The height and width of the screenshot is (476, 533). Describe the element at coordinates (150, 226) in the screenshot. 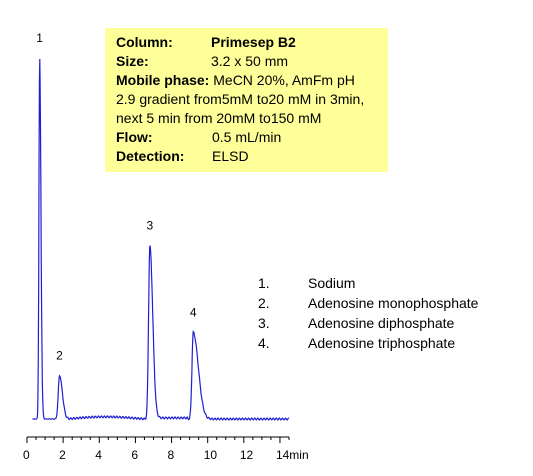

I see `peak-label: 3` at that location.